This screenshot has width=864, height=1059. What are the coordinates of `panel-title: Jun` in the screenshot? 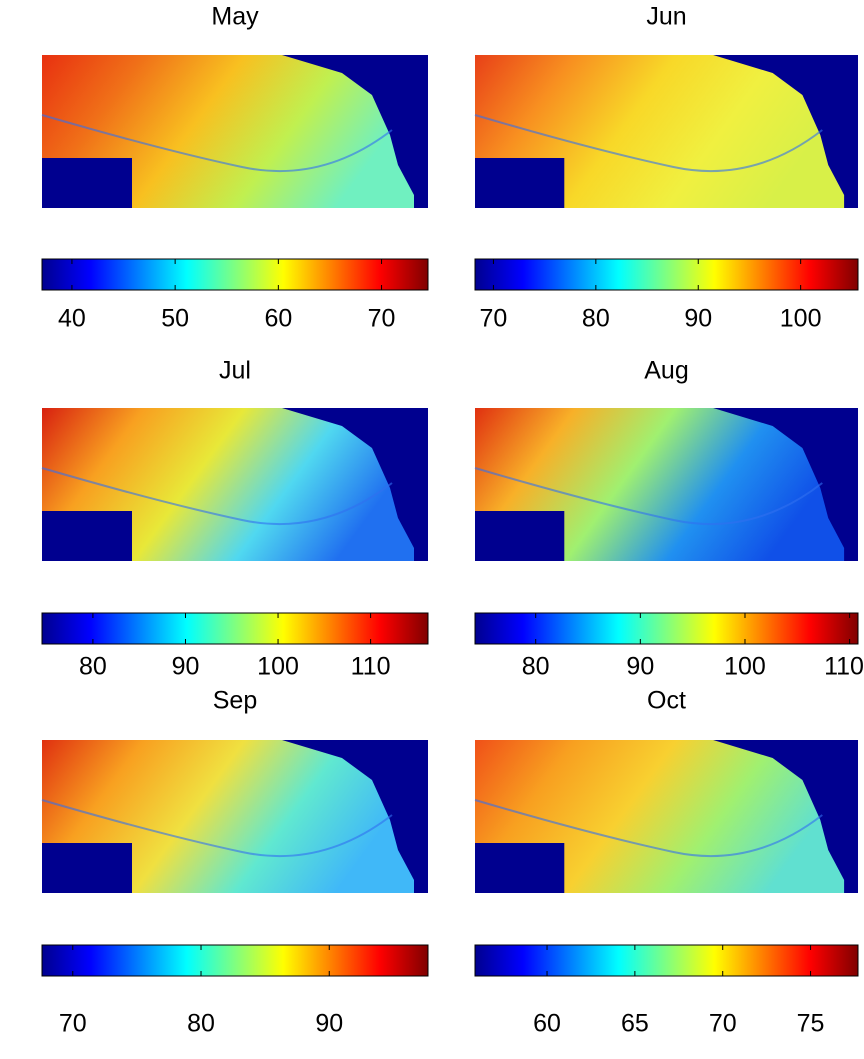 It's located at (666, 17).